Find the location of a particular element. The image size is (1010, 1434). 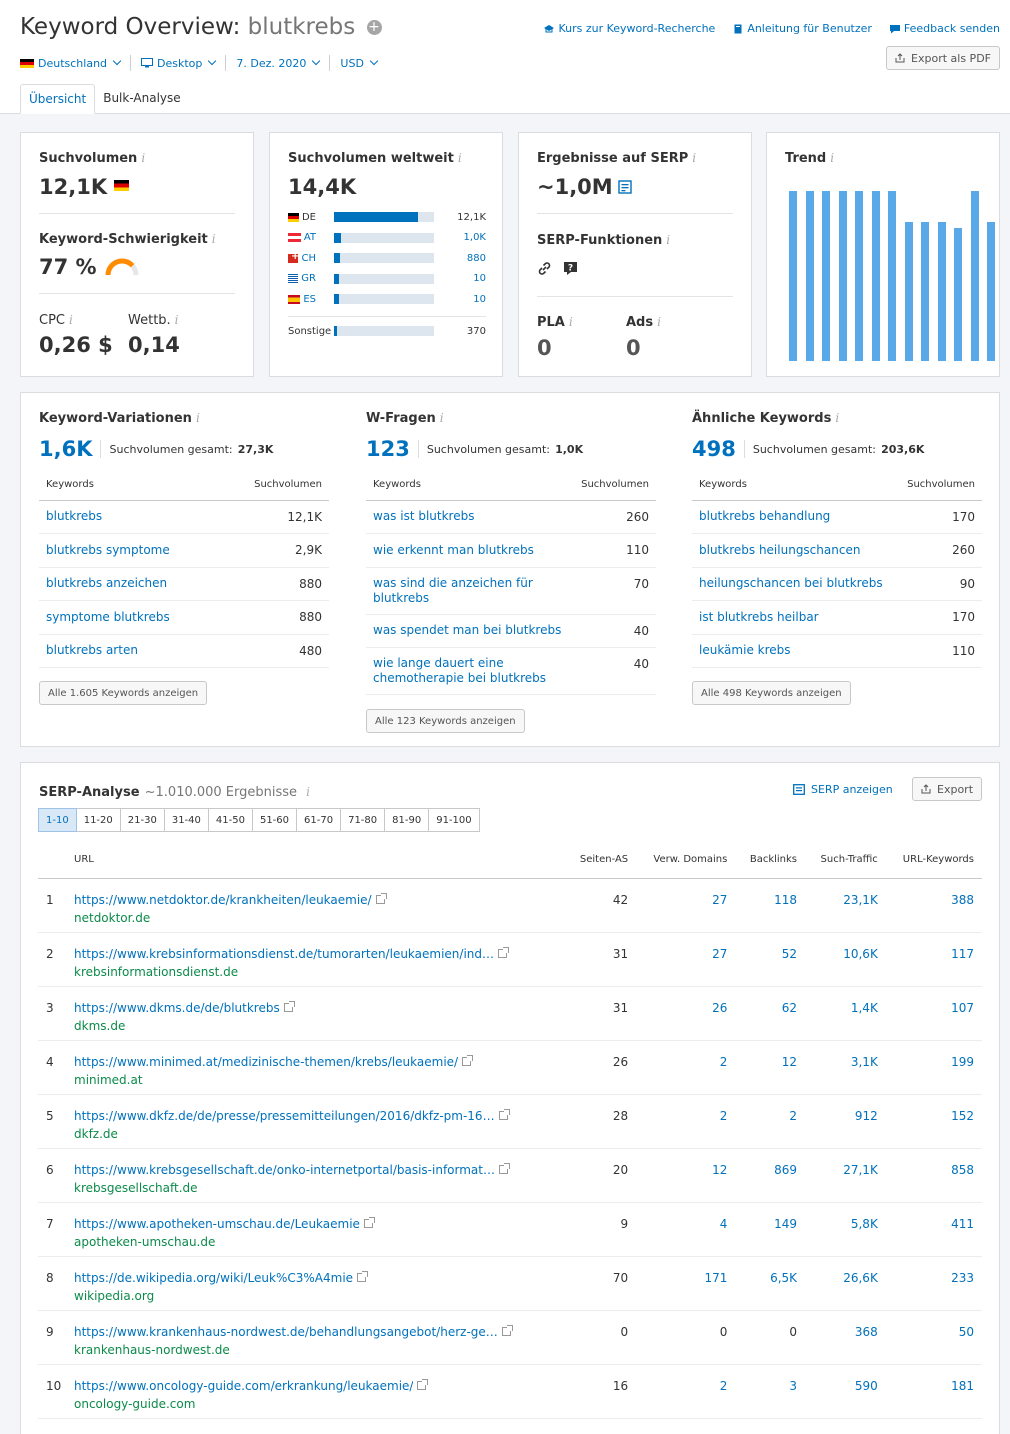

manual-link-label: Anleitung für Benutzer is located at coordinates (809, 28).